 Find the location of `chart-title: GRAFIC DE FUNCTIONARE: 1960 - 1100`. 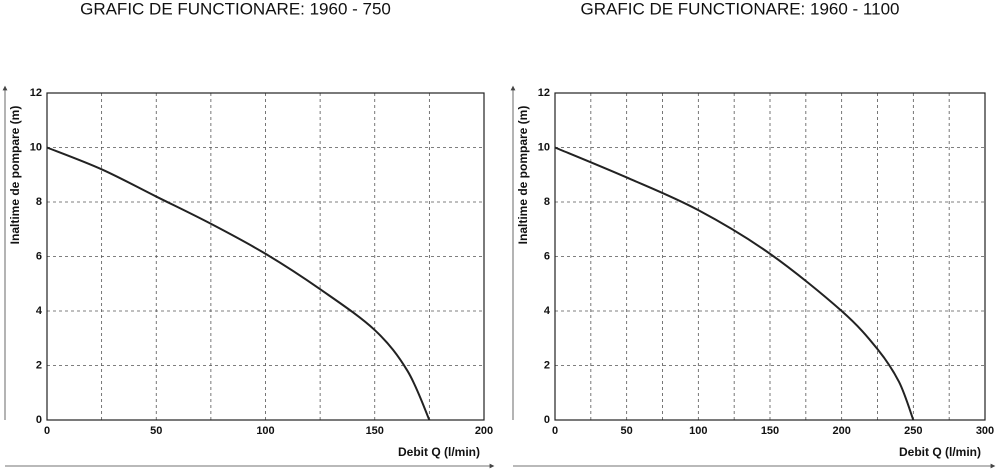

chart-title: GRAFIC DE FUNCTIONARE: 1960 - 1100 is located at coordinates (740, 9).